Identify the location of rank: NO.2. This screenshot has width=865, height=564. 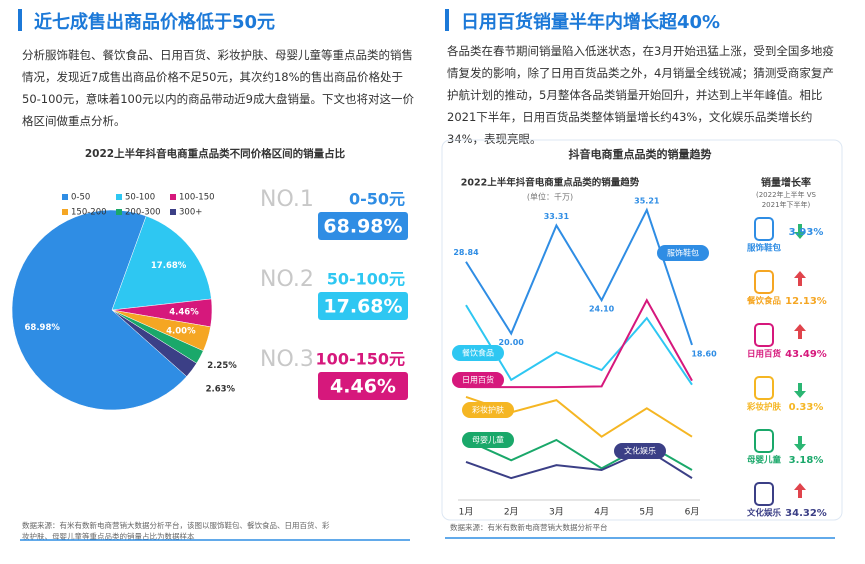
(287, 279).